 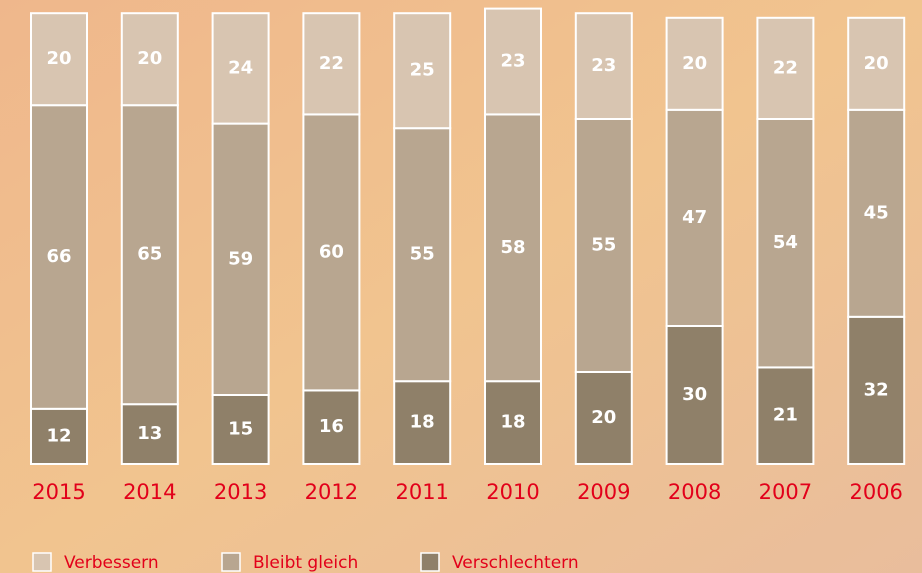 I want to click on x-tick-label: 2008, so click(x=694, y=492).